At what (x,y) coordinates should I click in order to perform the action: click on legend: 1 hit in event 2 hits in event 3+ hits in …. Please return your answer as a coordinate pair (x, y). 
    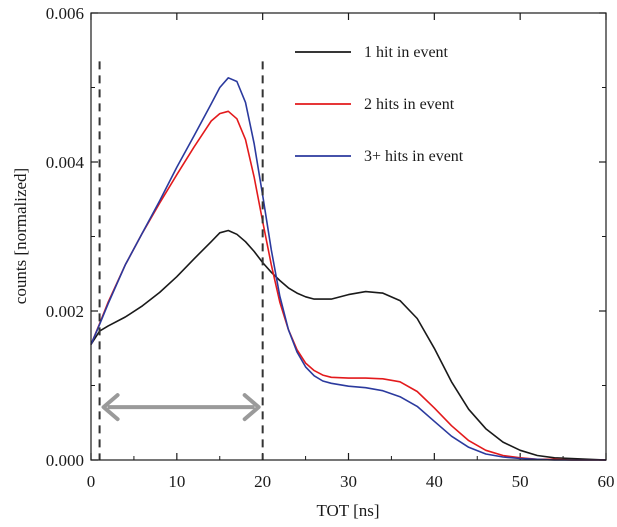
    Looking at the image, I should click on (379, 104).